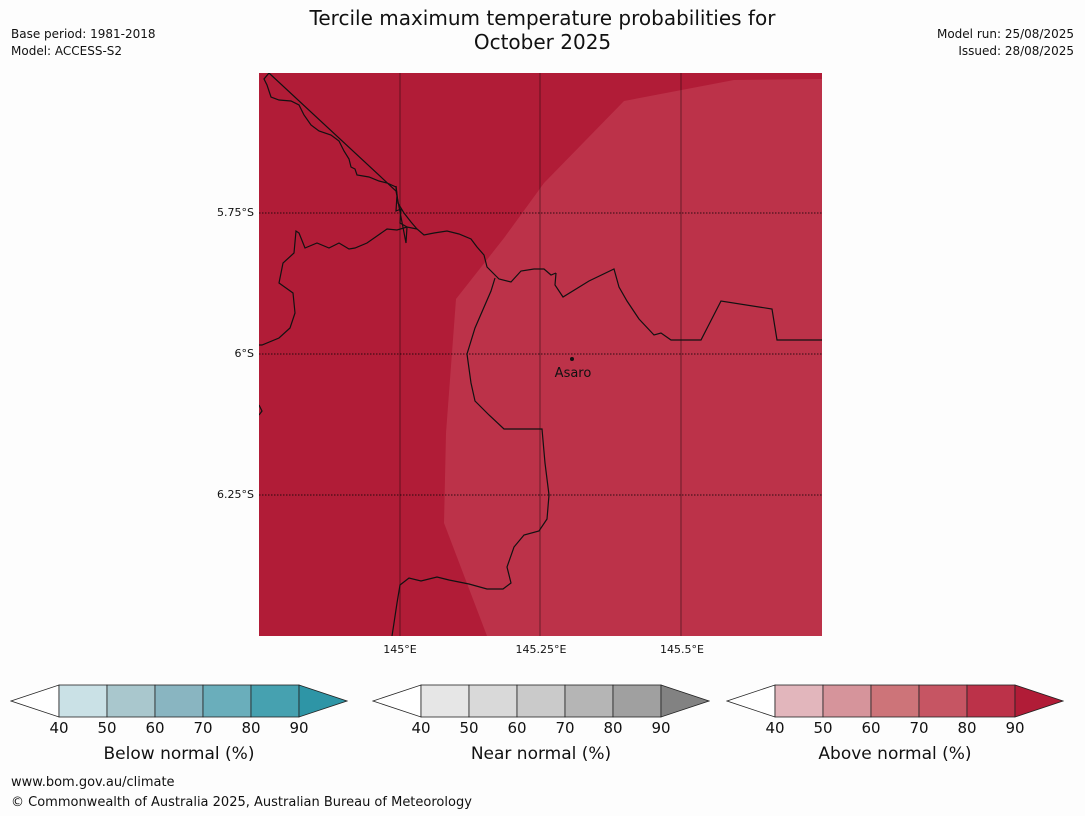 The width and height of the screenshot is (1085, 816). What do you see at coordinates (688, 304) in the screenshot?
I see `border-central` at bounding box center [688, 304].